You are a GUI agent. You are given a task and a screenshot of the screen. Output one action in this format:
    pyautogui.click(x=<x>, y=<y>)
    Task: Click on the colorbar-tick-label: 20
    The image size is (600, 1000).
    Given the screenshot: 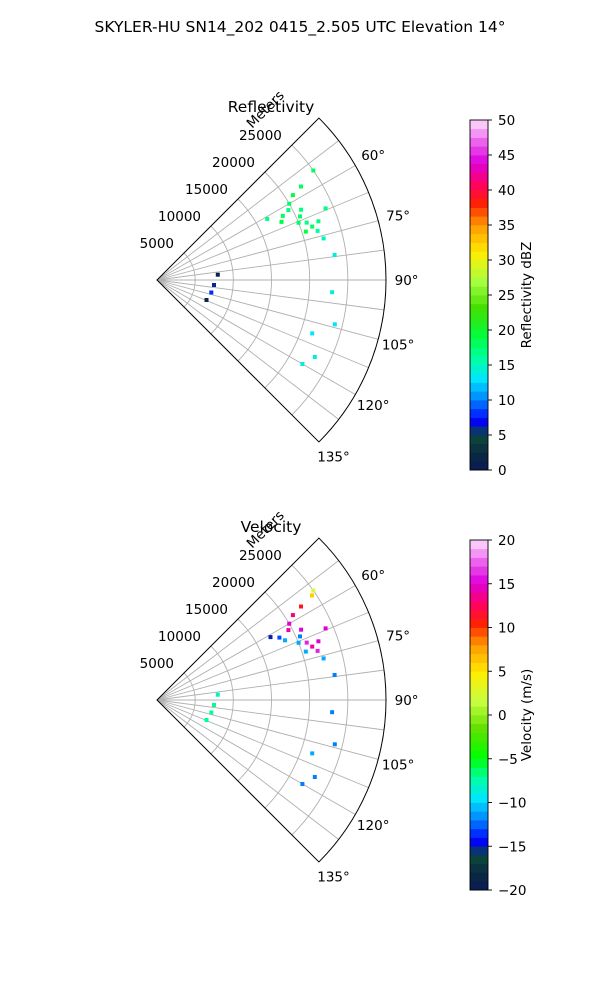 What is the action you would take?
    pyautogui.click(x=506, y=331)
    